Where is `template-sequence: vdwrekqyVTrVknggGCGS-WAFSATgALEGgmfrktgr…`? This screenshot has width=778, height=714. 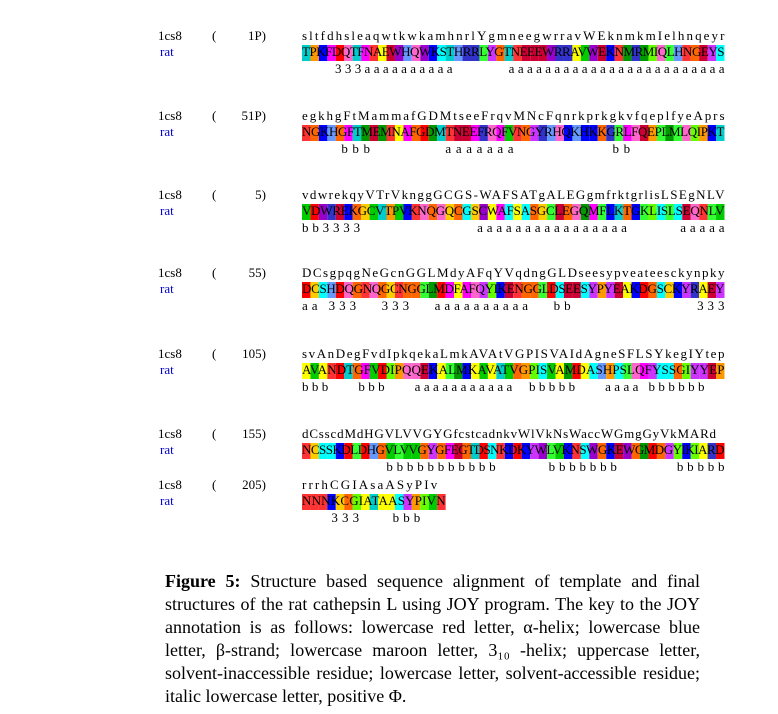
template-sequence: vdwrekqyVTrVknggGCGS-WAFSATgALEGgmfrktgr… is located at coordinates (513, 194).